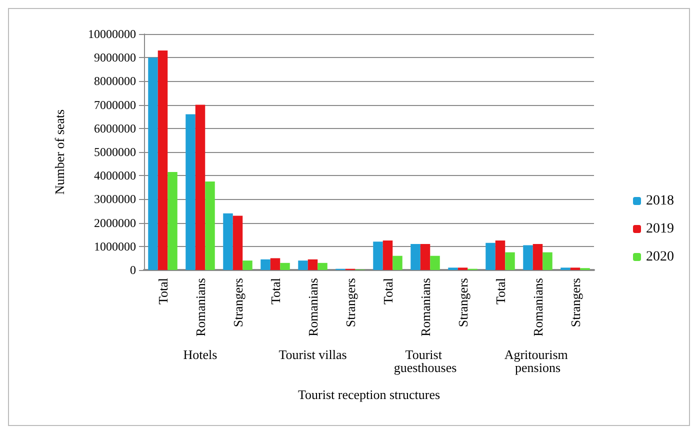 The width and height of the screenshot is (700, 434). Describe the element at coordinates (312, 354) in the screenshot. I see `text: Tourist villas` at that location.